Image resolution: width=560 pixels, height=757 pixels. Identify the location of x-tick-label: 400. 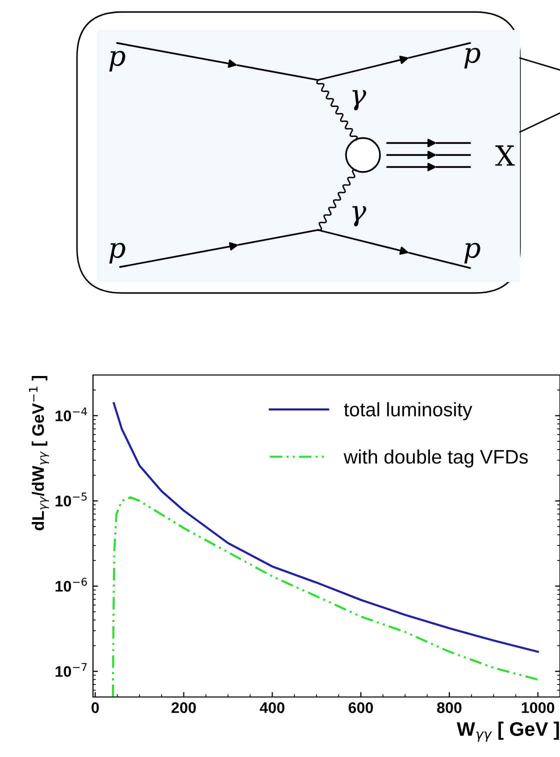
(272, 708).